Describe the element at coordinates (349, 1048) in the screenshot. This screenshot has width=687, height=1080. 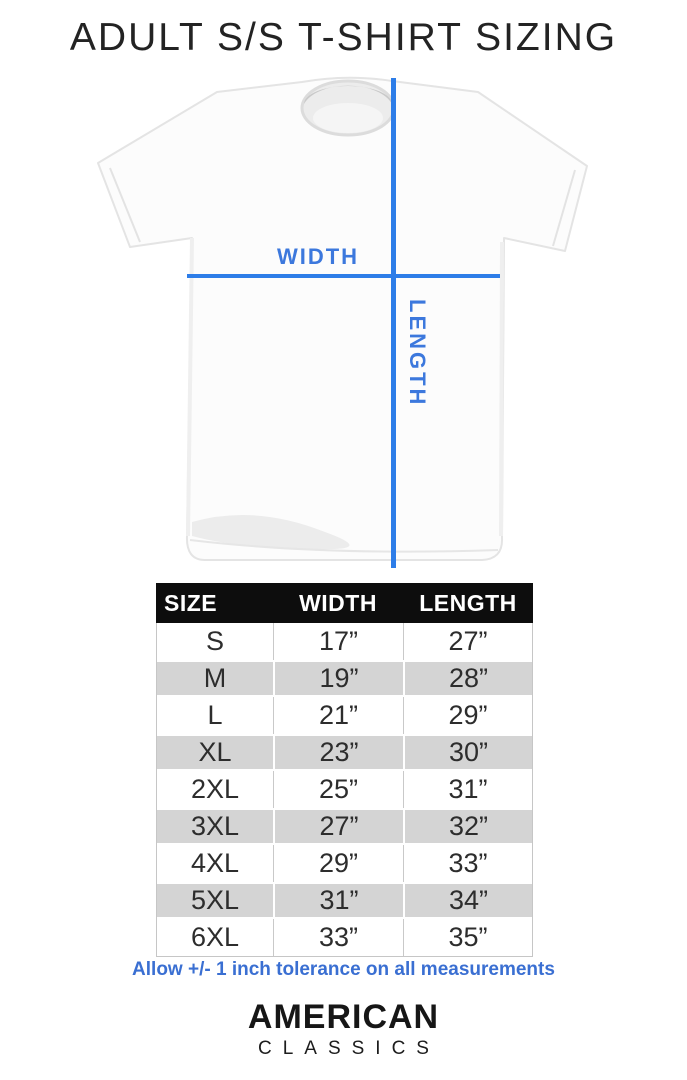
I see `brand-name-classics: CLASSICS` at that location.